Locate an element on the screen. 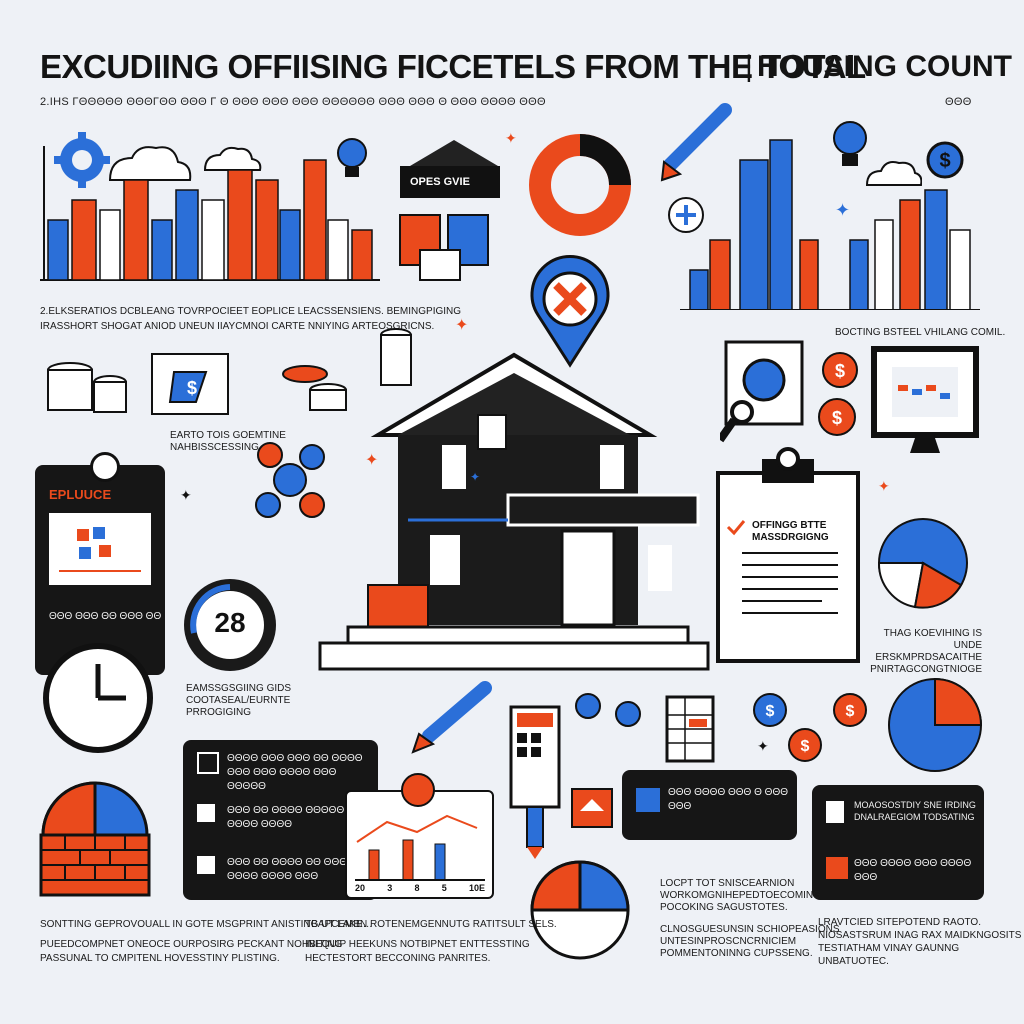 This screenshot has width=1024, height=1024. dollar-badge-icon: $ is located at coordinates (945, 160).